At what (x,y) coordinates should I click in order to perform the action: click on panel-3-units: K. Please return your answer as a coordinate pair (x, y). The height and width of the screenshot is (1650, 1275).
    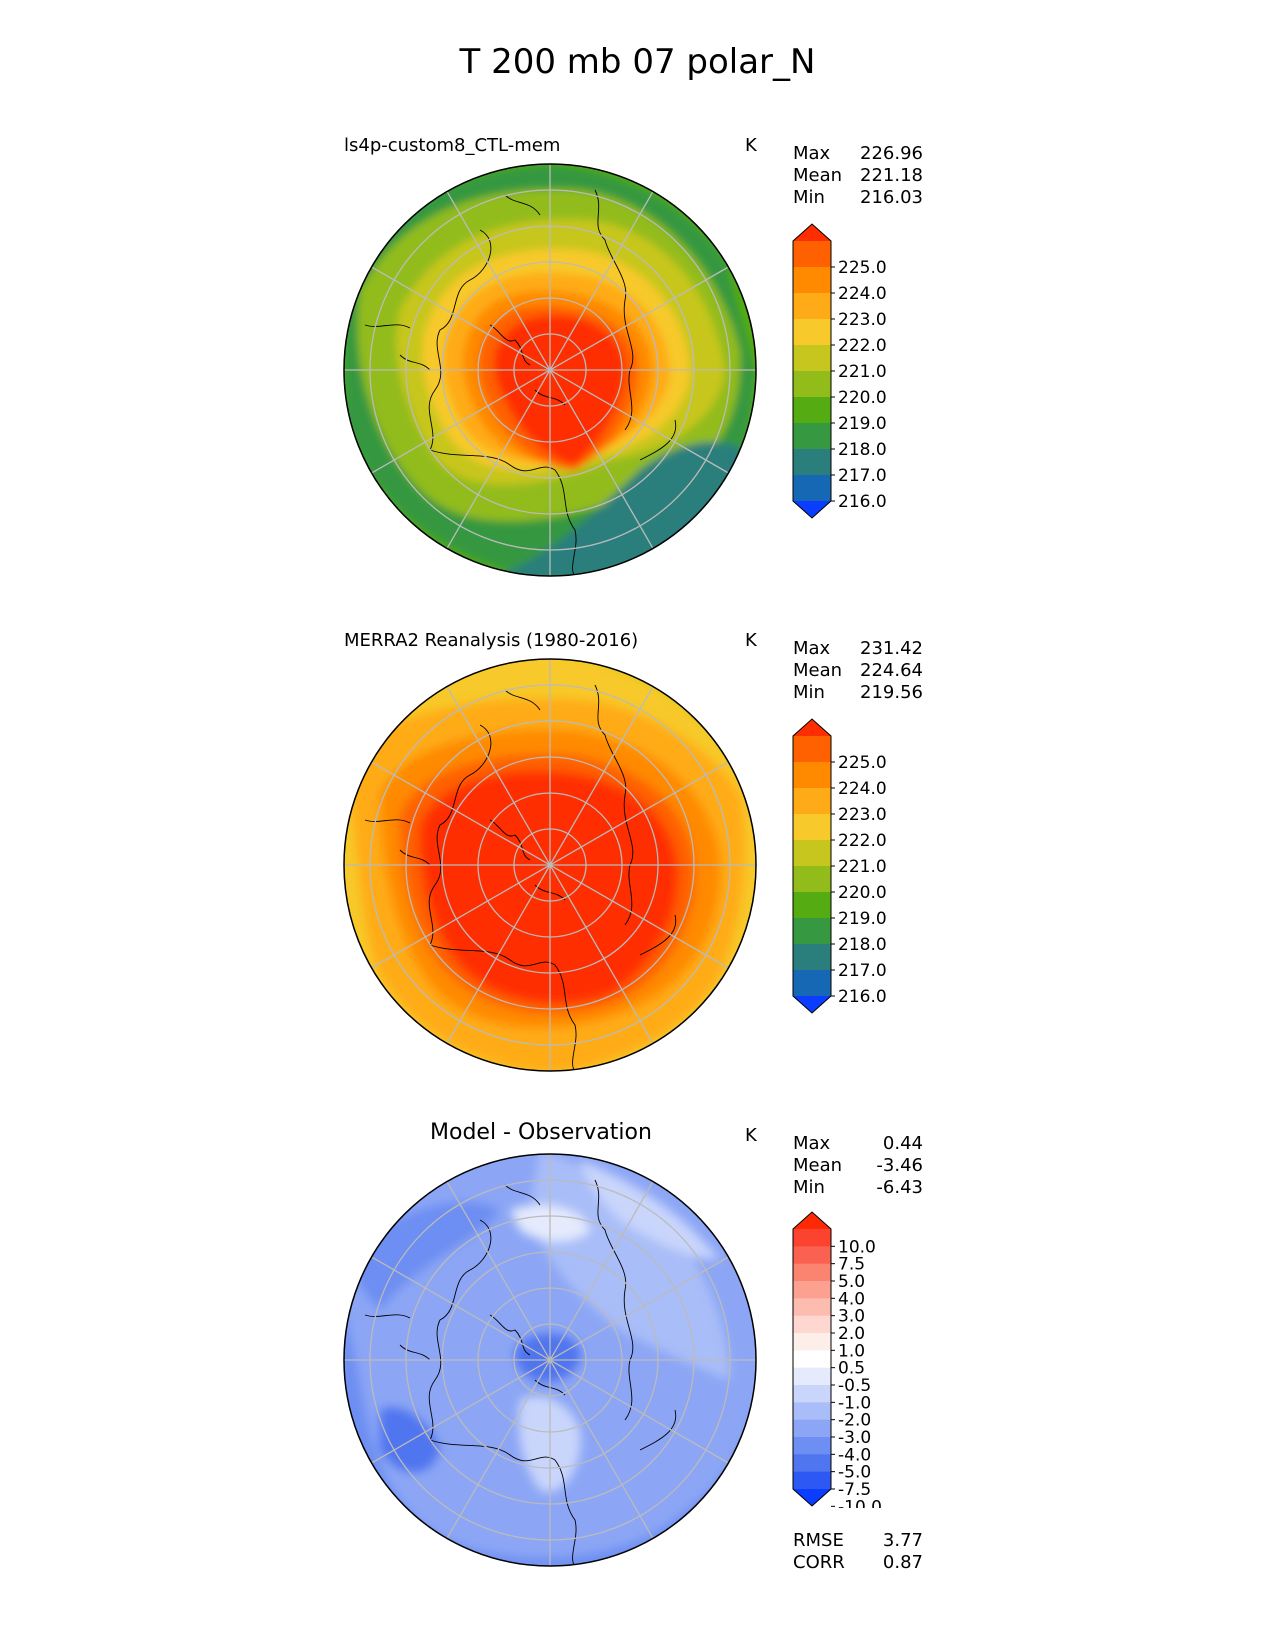
    Looking at the image, I should click on (751, 1135).